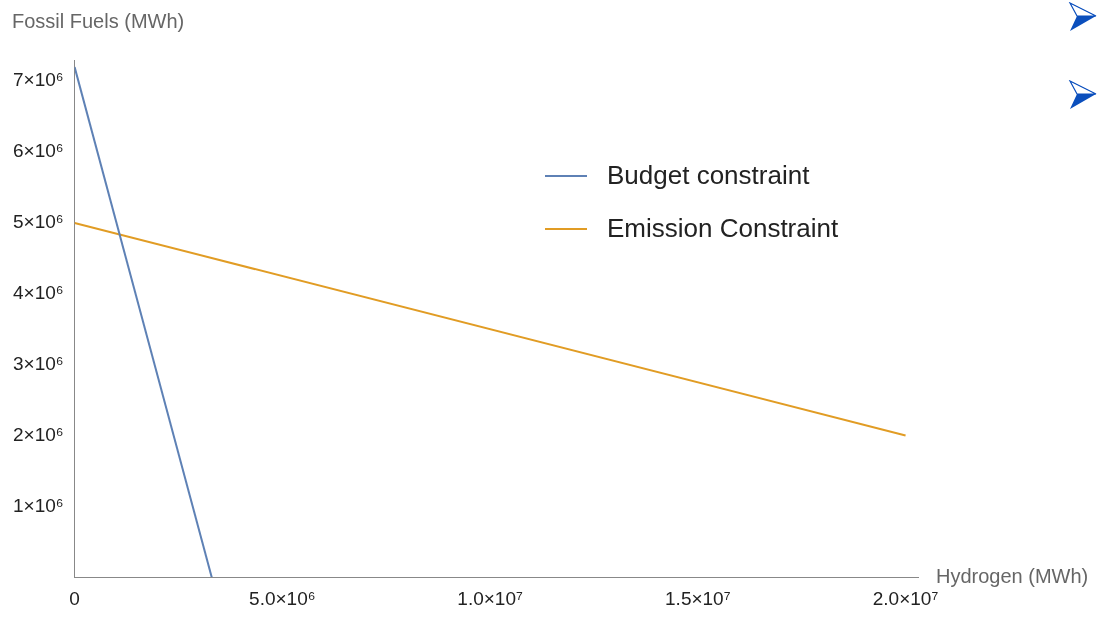 The image size is (1111, 619). What do you see at coordinates (74, 598) in the screenshot?
I see `x-tick-label: 0` at bounding box center [74, 598].